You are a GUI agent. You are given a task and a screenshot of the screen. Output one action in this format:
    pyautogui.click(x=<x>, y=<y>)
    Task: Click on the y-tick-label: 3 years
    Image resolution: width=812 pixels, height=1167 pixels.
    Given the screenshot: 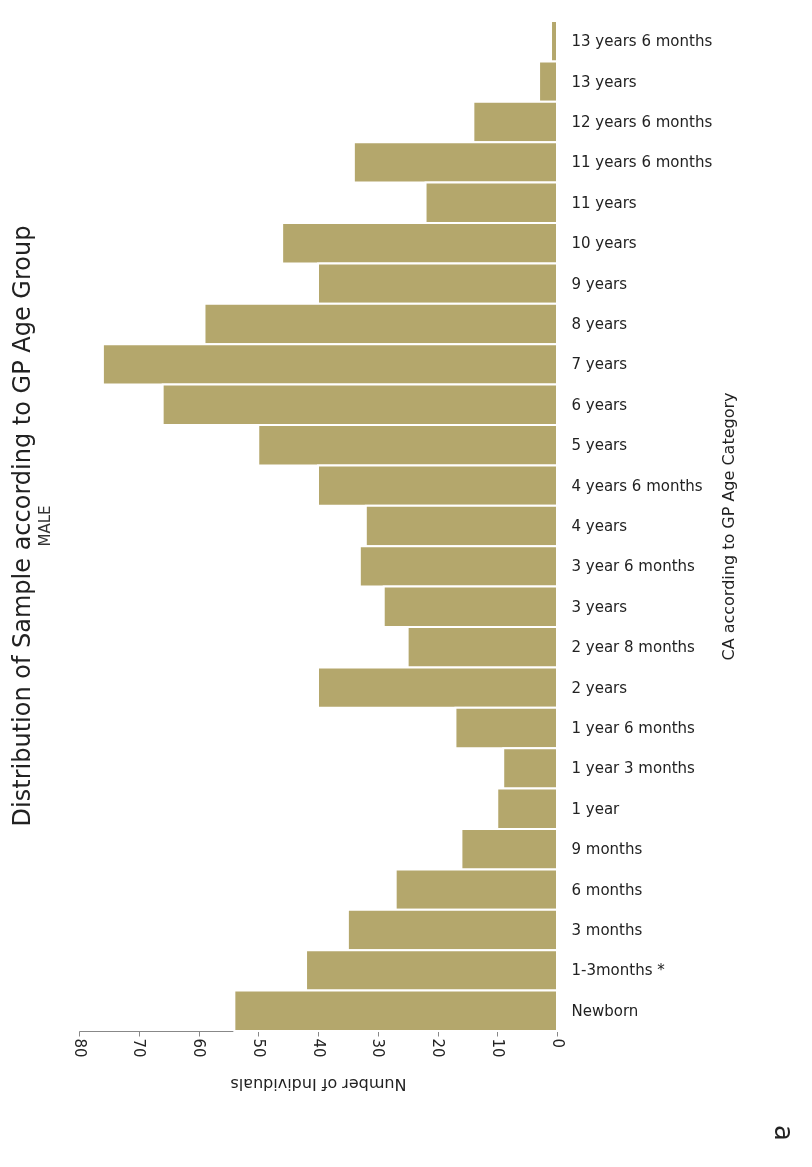 What is the action you would take?
    pyautogui.click(x=599, y=606)
    